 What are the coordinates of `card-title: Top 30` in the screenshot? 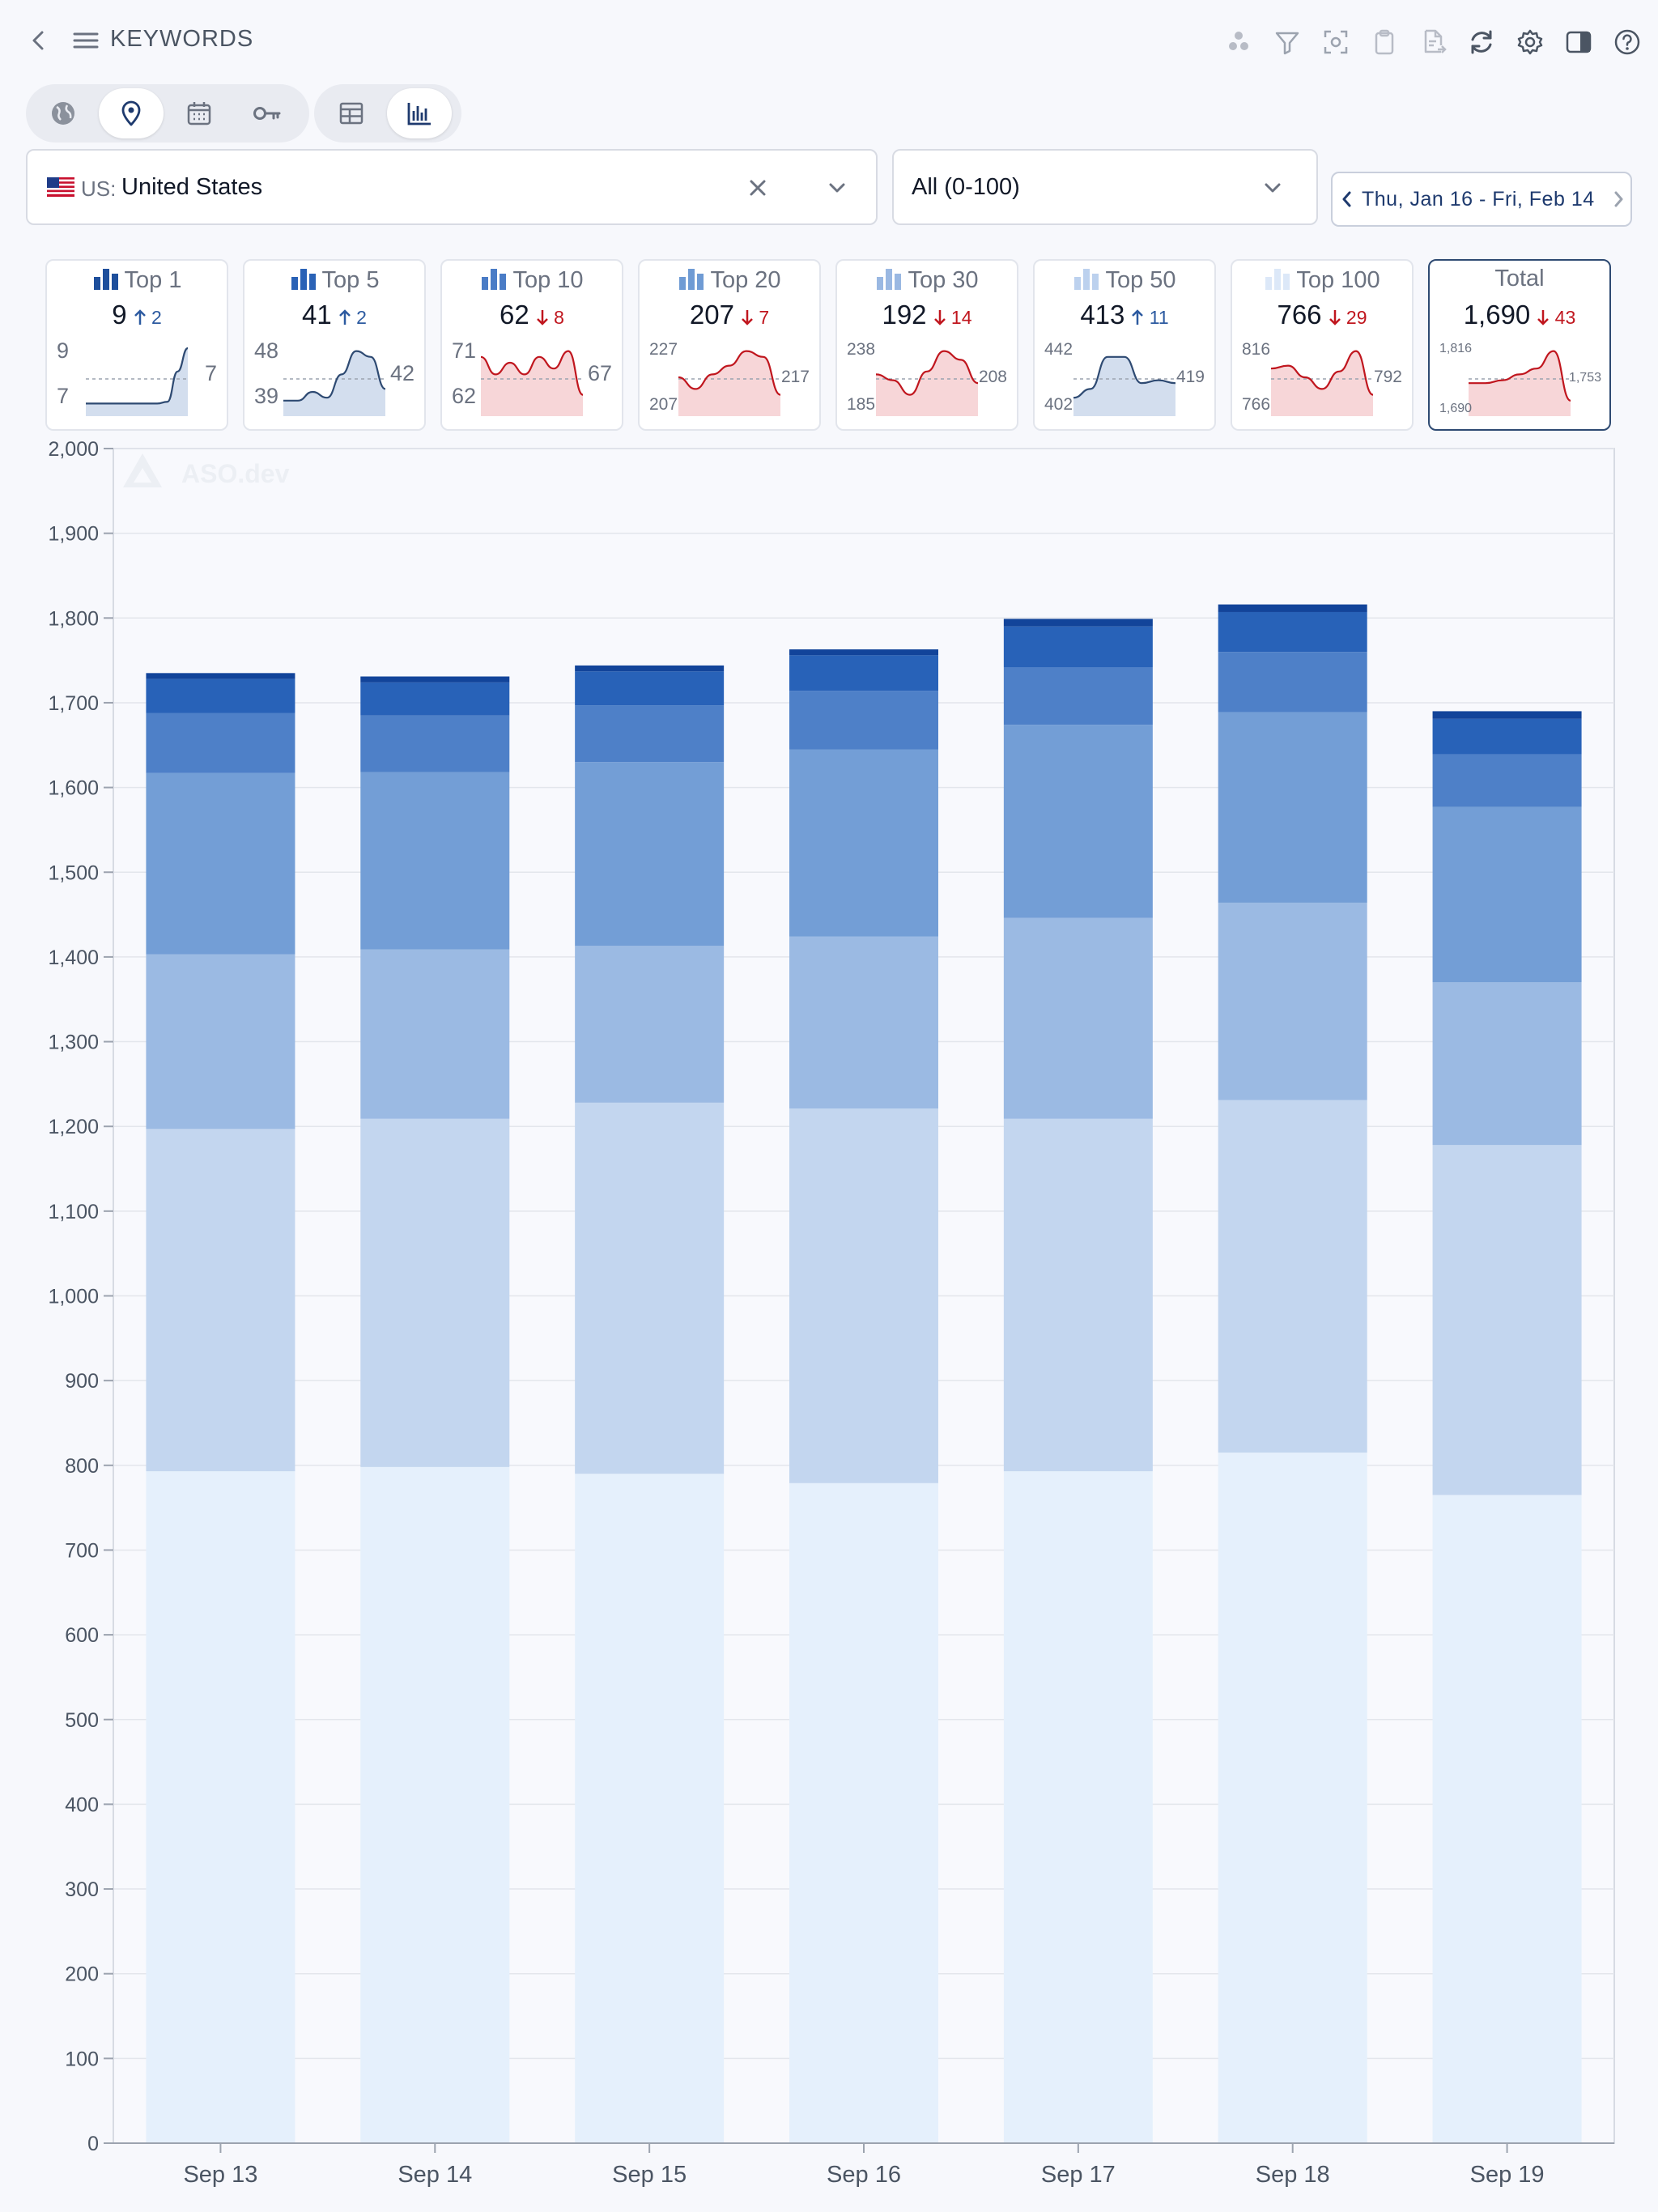 It's located at (927, 280).